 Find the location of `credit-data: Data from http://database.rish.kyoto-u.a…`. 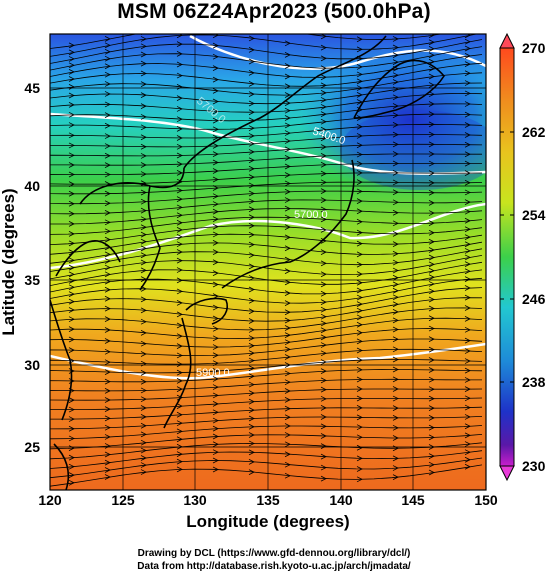

credit-data: Data from http://database.rish.kyoto-u.a… is located at coordinates (274, 566).